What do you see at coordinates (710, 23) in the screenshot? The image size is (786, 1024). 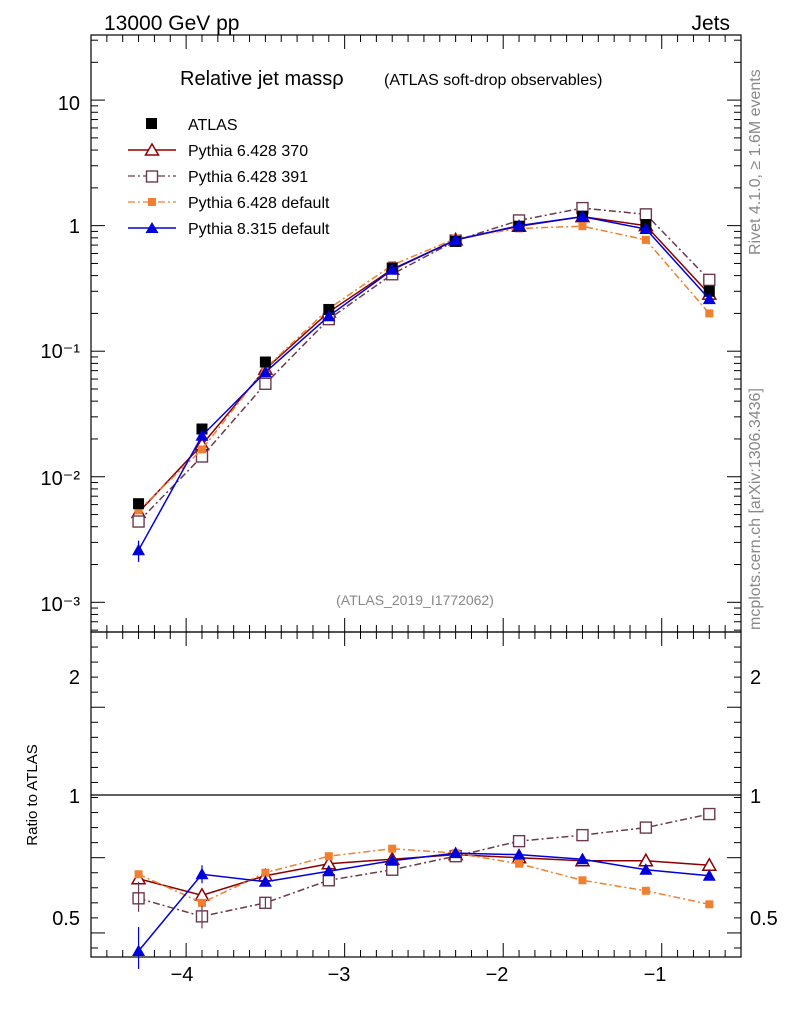 I see `category-label: Jets` at bounding box center [710, 23].